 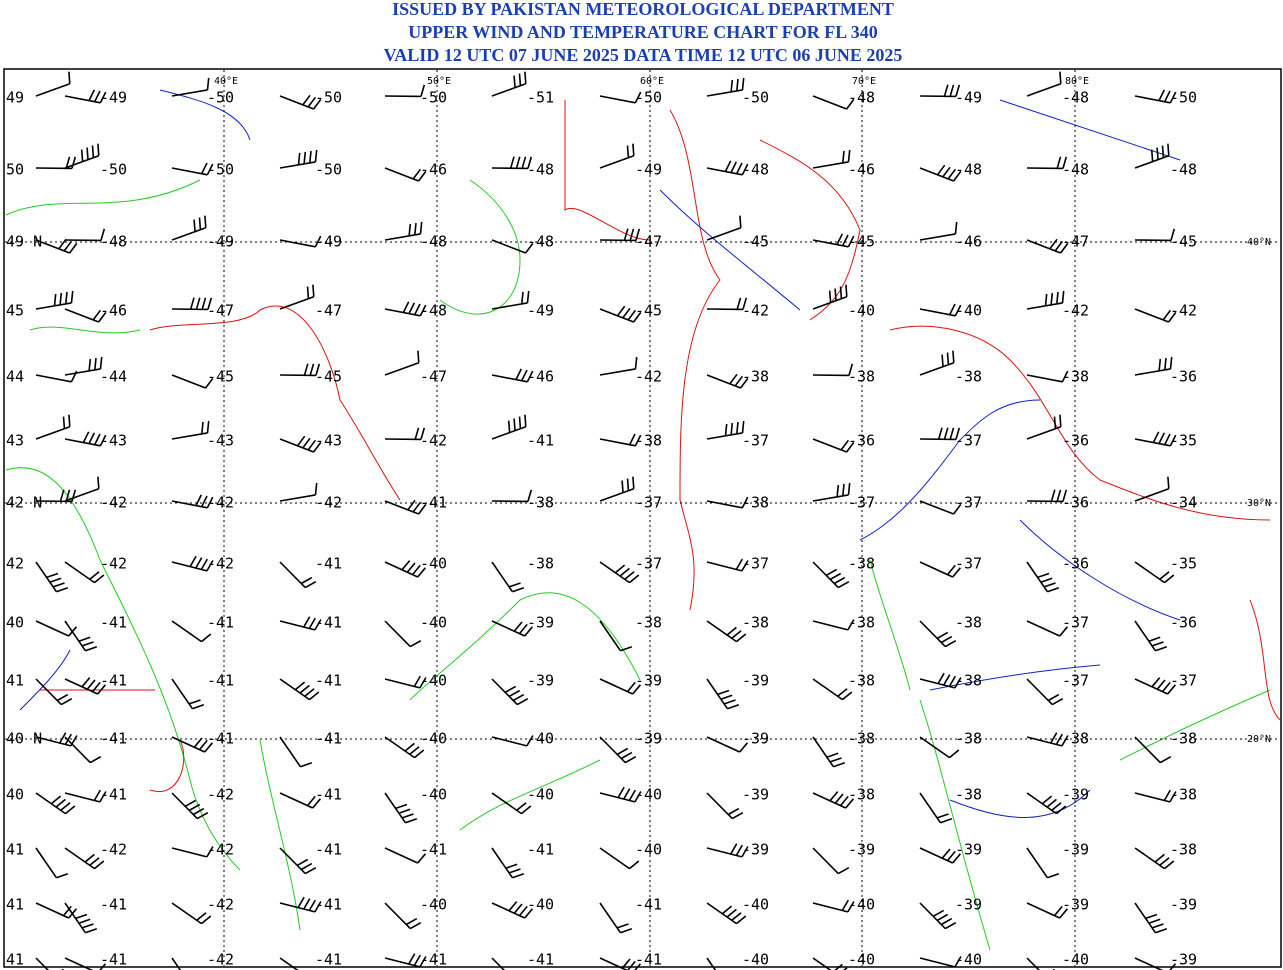 What do you see at coordinates (220, 311) in the screenshot?
I see `temperature: -47` at bounding box center [220, 311].